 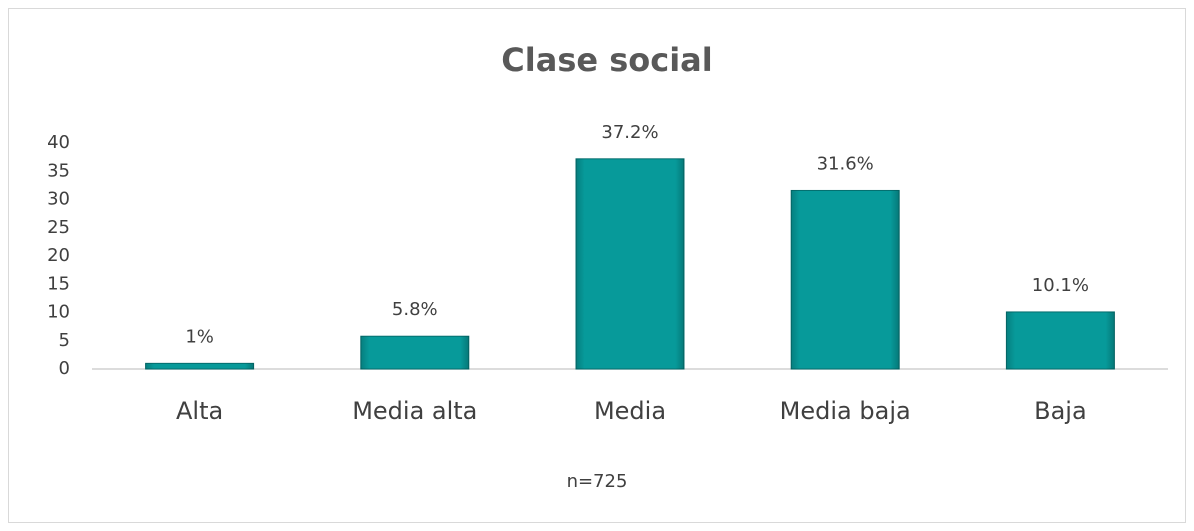 What do you see at coordinates (845, 411) in the screenshot?
I see `x-tick-label: Media baja` at bounding box center [845, 411].